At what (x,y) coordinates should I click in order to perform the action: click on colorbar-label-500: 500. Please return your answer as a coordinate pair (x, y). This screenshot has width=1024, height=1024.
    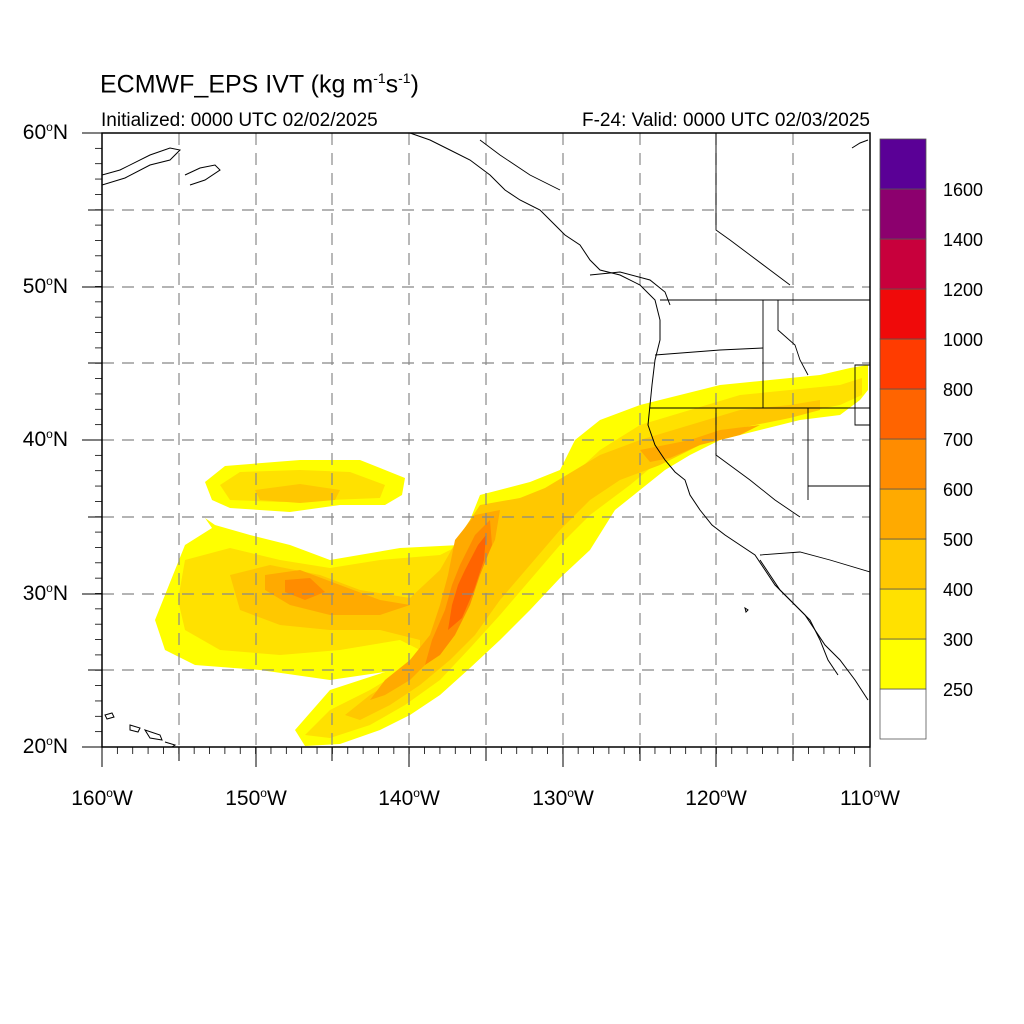
    Looking at the image, I should click on (958, 540).